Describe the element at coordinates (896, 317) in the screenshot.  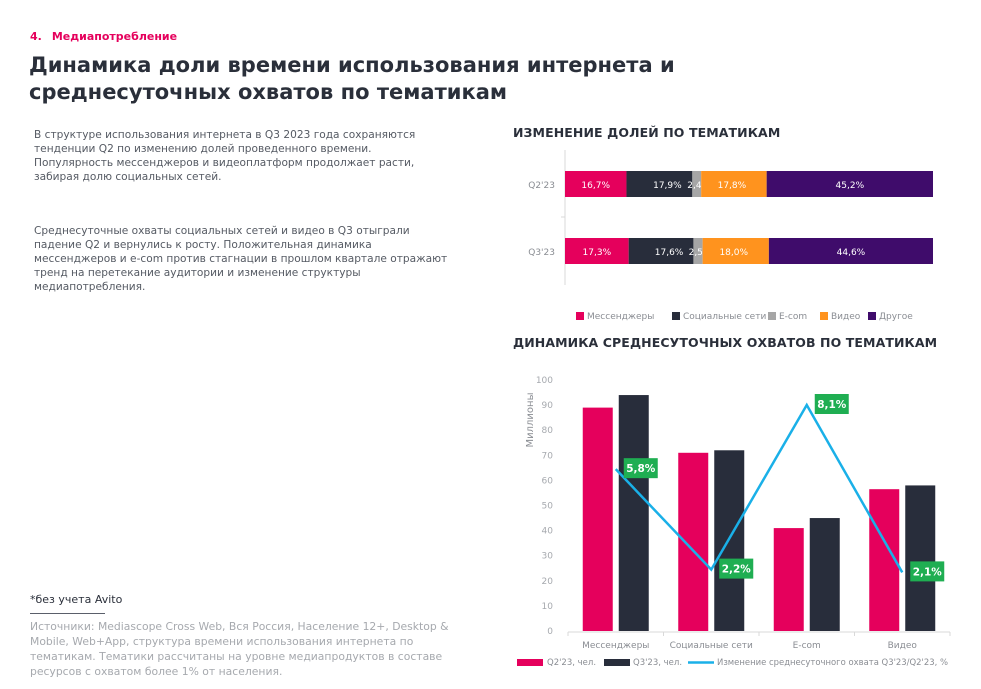
I see `stacked-legend-label: Другое` at that location.